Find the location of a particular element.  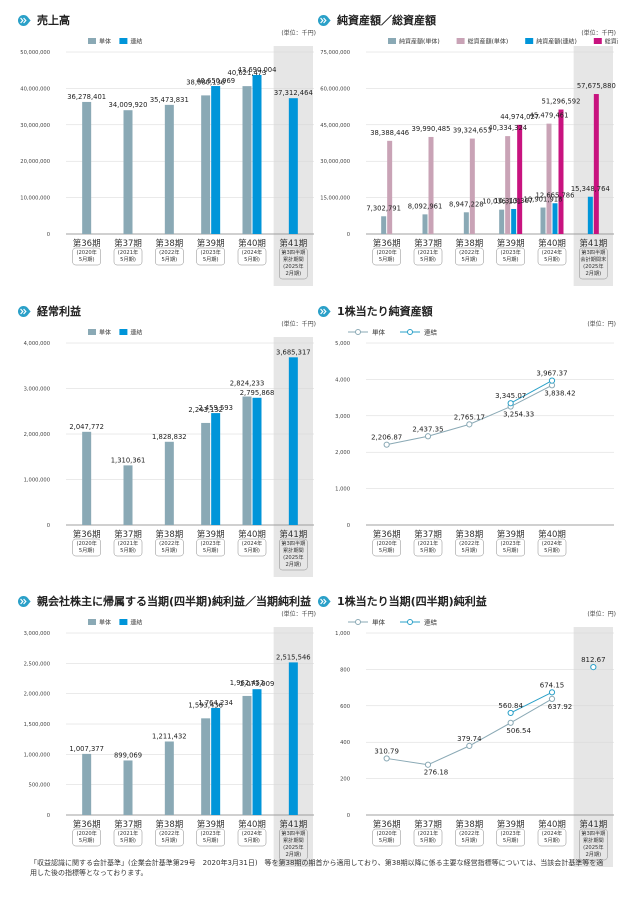

x-tick-label: 第37期 is located at coordinates (428, 824).